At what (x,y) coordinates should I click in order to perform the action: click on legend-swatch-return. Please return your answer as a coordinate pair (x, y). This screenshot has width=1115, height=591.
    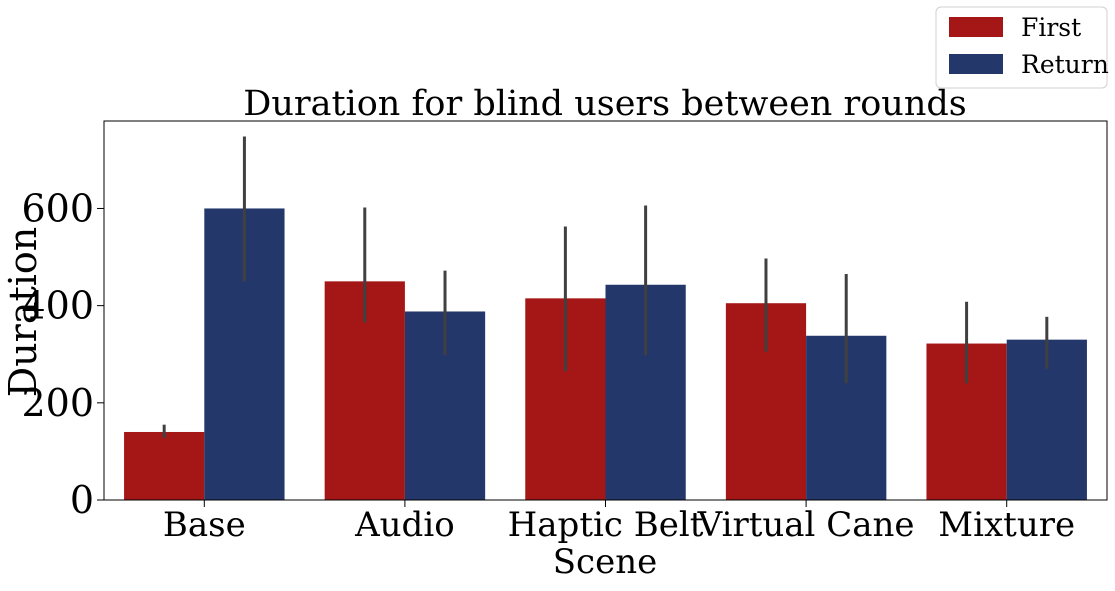
    Looking at the image, I should click on (976, 64).